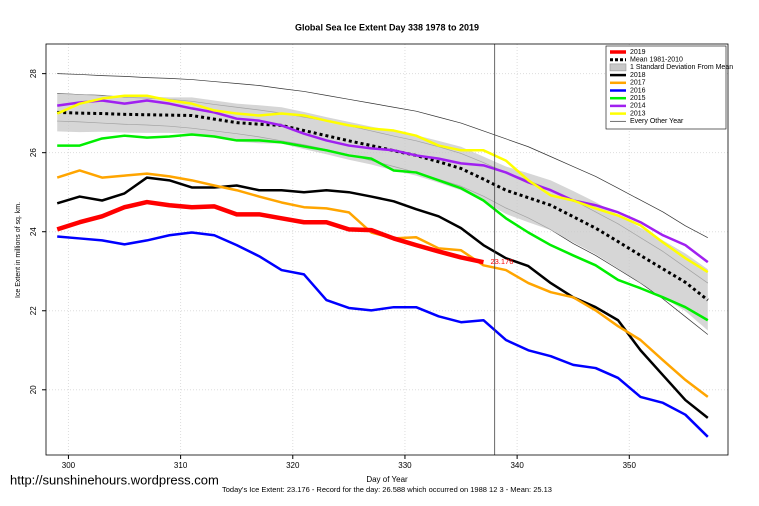 This screenshot has width=759, height=506. I want to click on series-line, so click(270, 232).